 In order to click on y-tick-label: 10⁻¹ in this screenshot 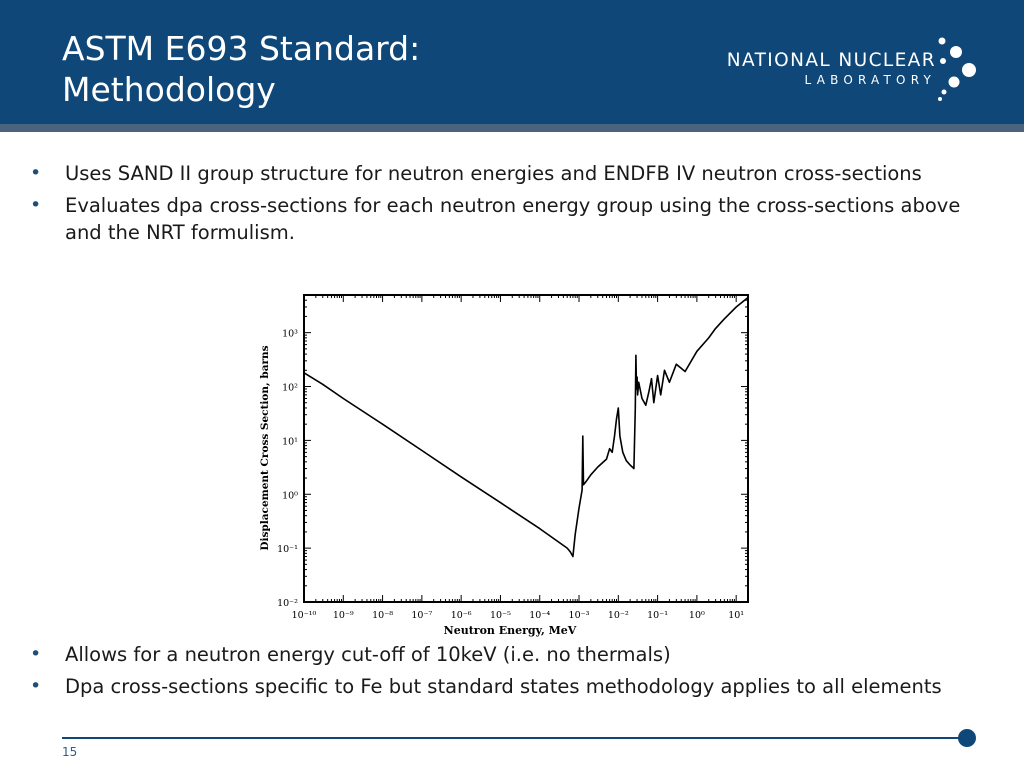, I will do `click(287, 549)`.